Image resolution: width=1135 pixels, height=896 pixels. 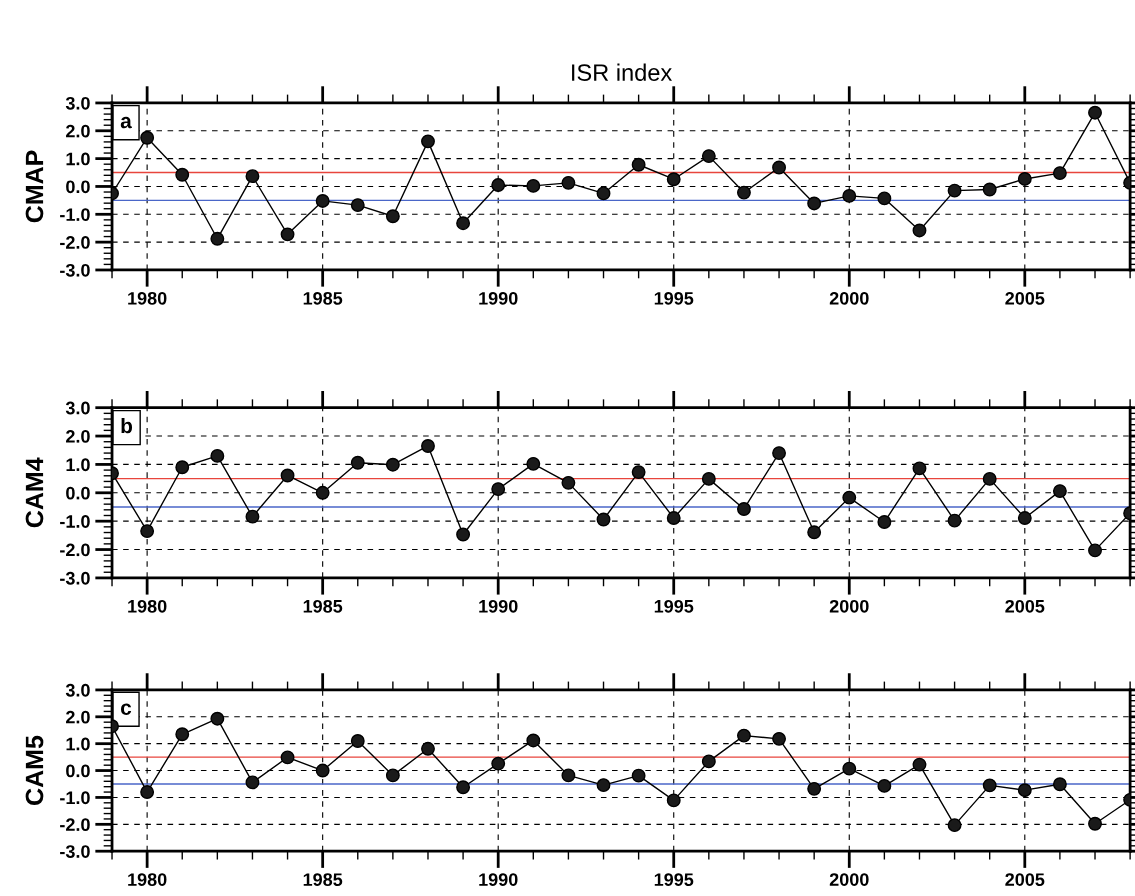 I want to click on y-axis-title: CAM5, so click(x=34, y=770).